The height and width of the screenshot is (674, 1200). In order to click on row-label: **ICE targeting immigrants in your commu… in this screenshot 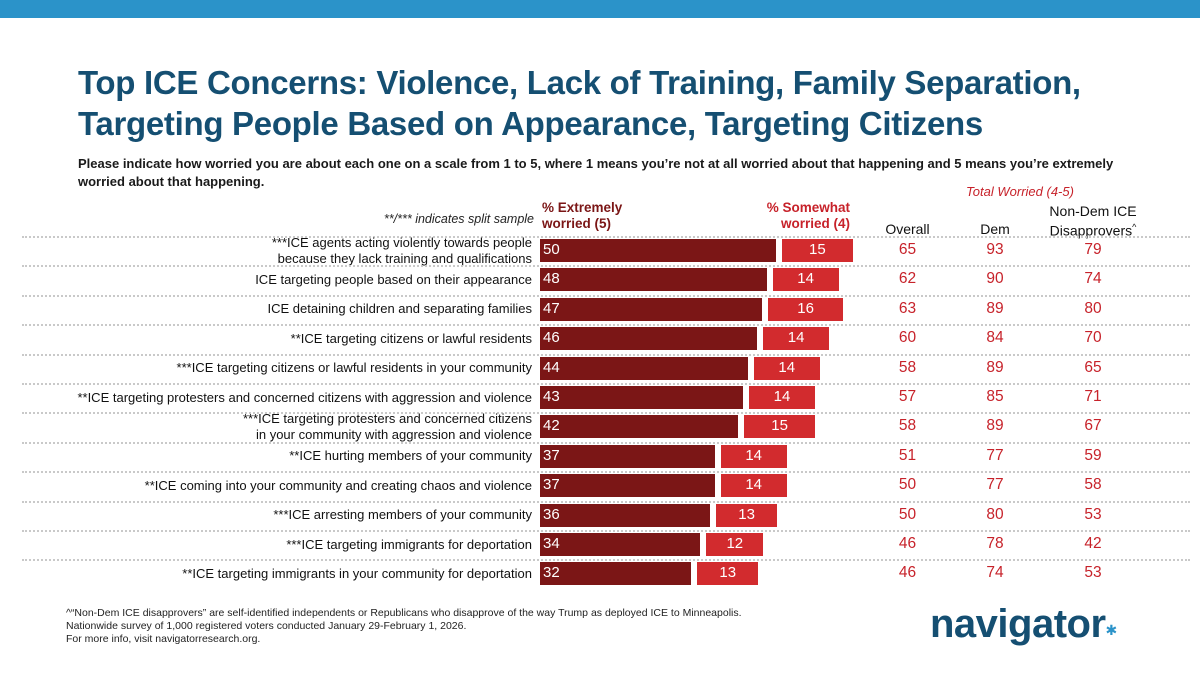, I will do `click(276, 574)`.